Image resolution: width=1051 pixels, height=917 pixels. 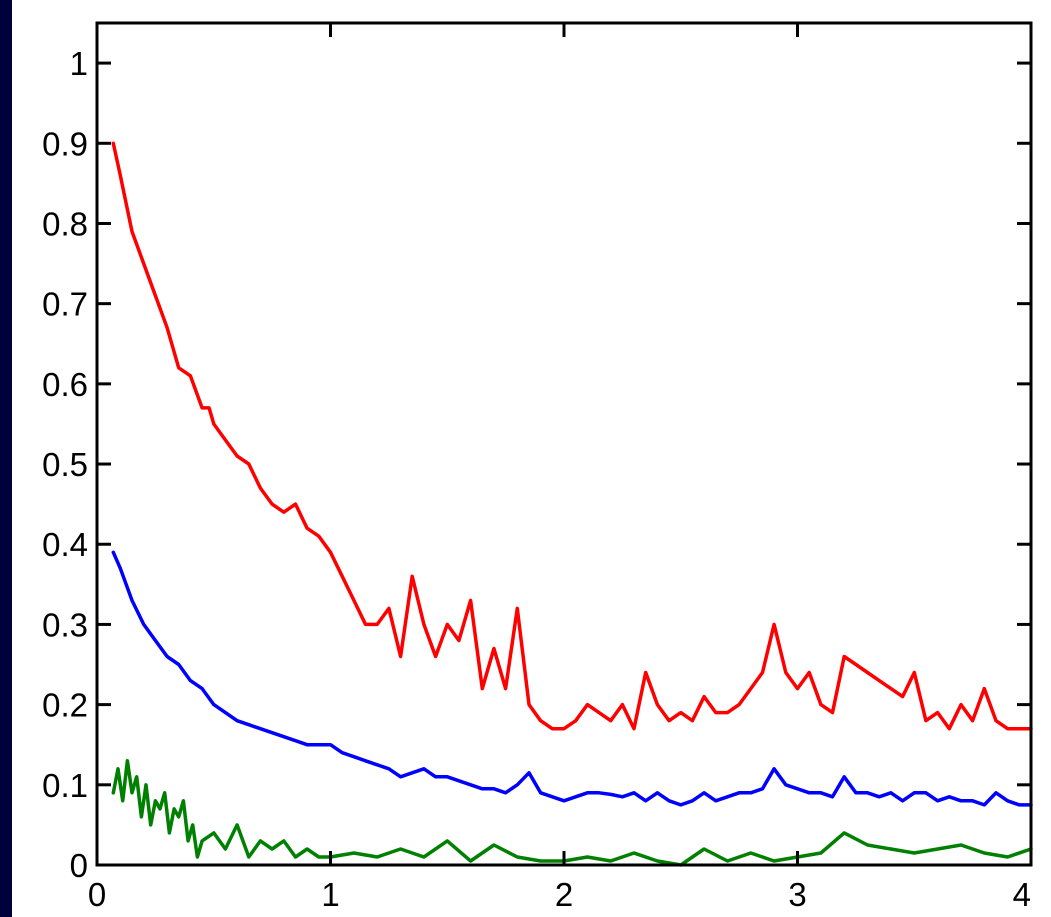 I want to click on y-tick-label: 0.6, so click(x=65, y=384).